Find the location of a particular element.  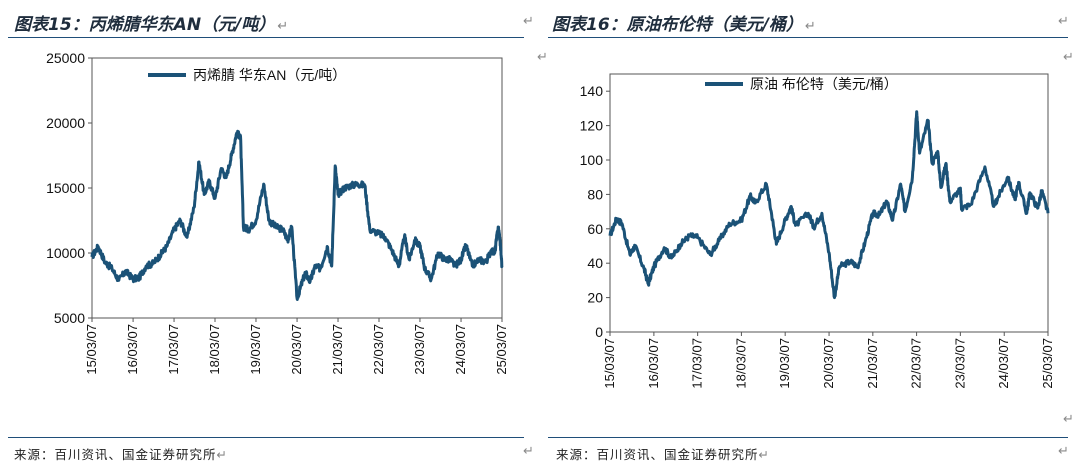

chart-title-left-text: 图表15：丙烯腈华东AN（元/吨） is located at coordinates (145, 25).